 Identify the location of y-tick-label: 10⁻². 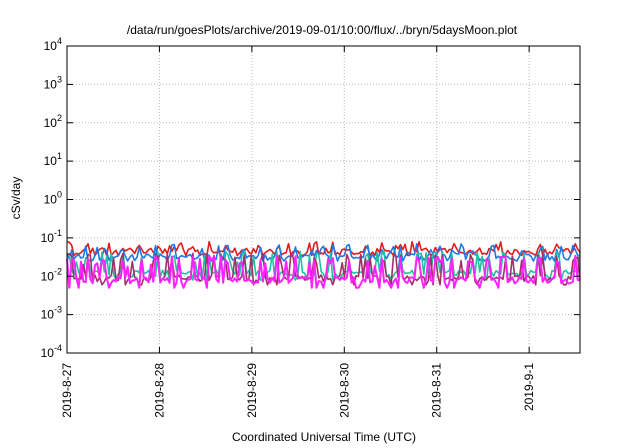
(51, 274).